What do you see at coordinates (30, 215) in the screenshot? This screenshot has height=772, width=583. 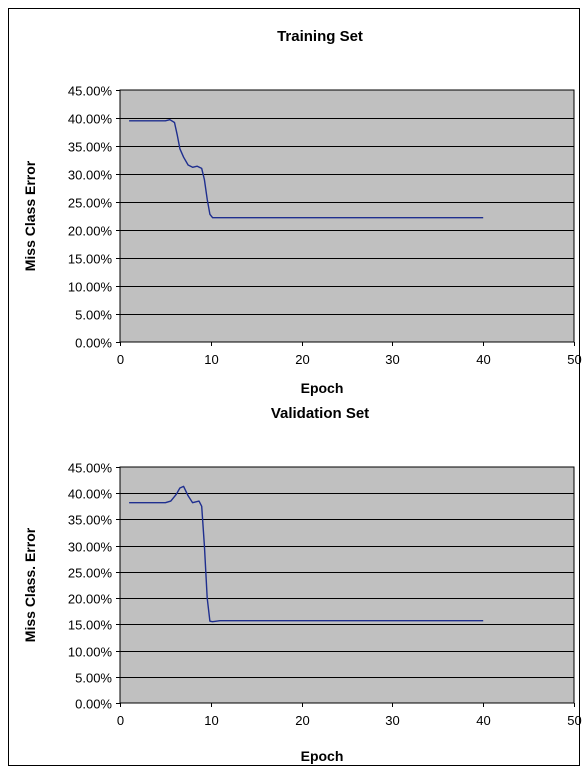 I see `y-axis-label-training: Miss Class Error` at bounding box center [30, 215].